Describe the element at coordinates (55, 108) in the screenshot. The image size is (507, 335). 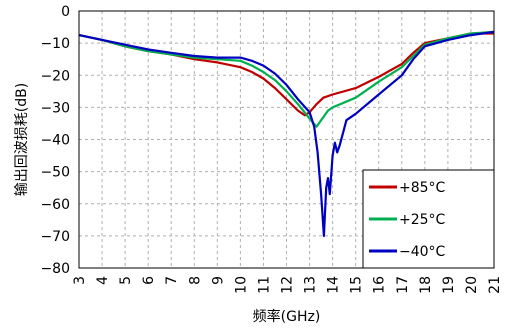
I see `y-tick-label: −30` at that location.